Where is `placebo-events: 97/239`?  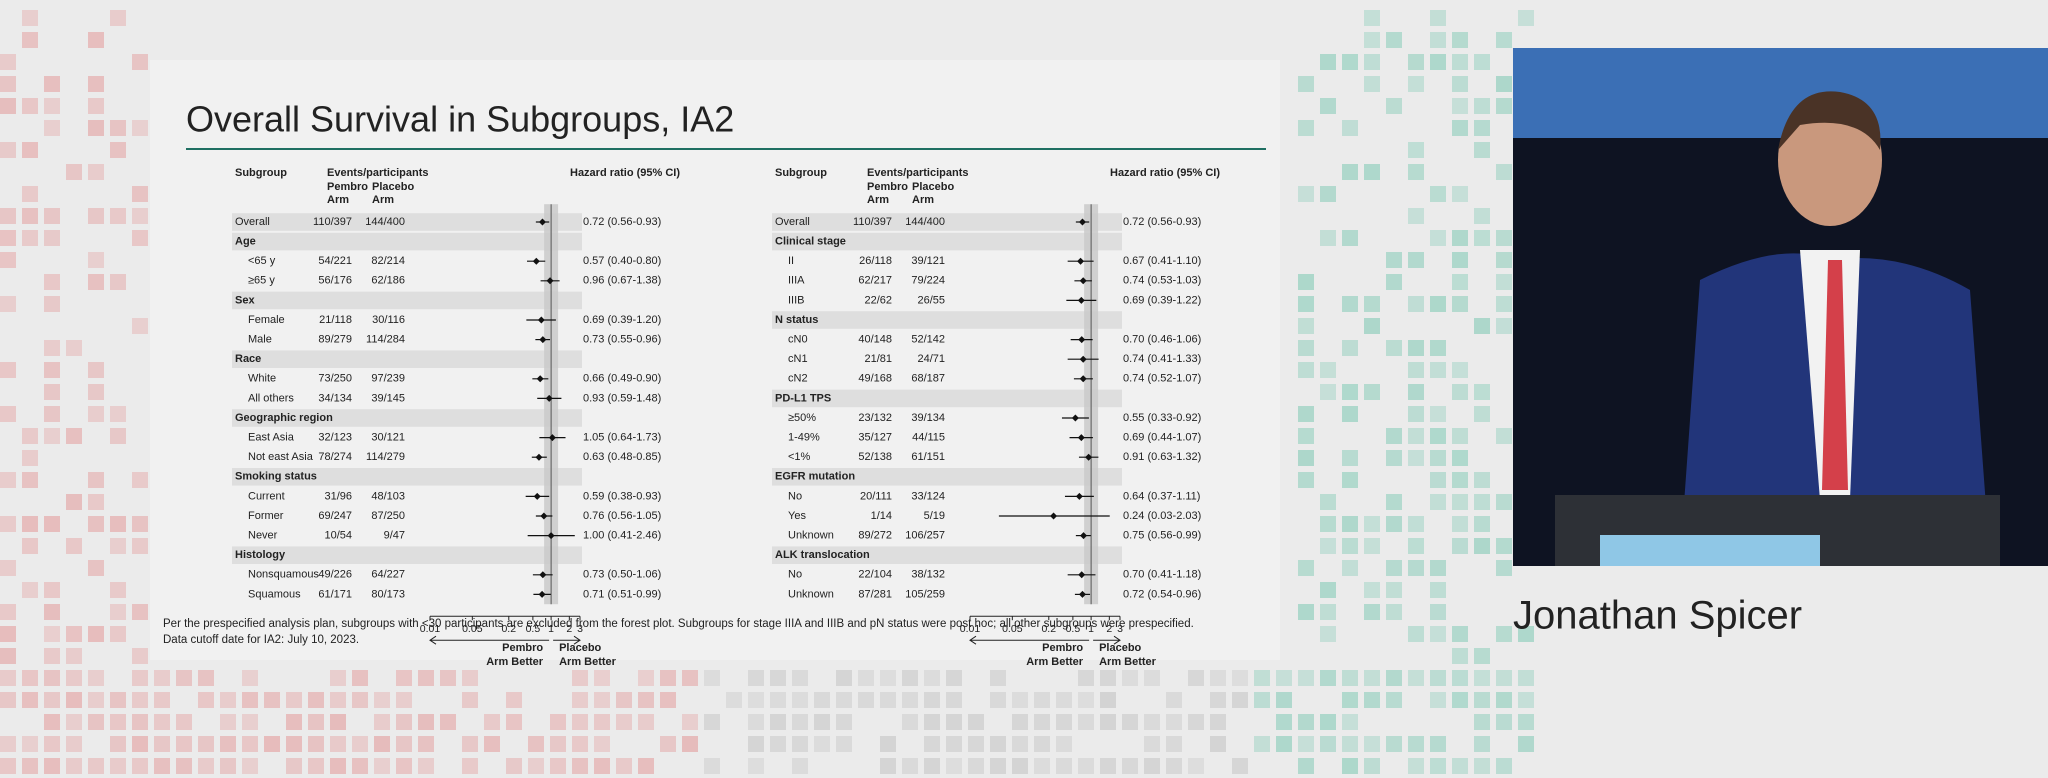
placebo-events: 97/239 is located at coordinates (388, 379).